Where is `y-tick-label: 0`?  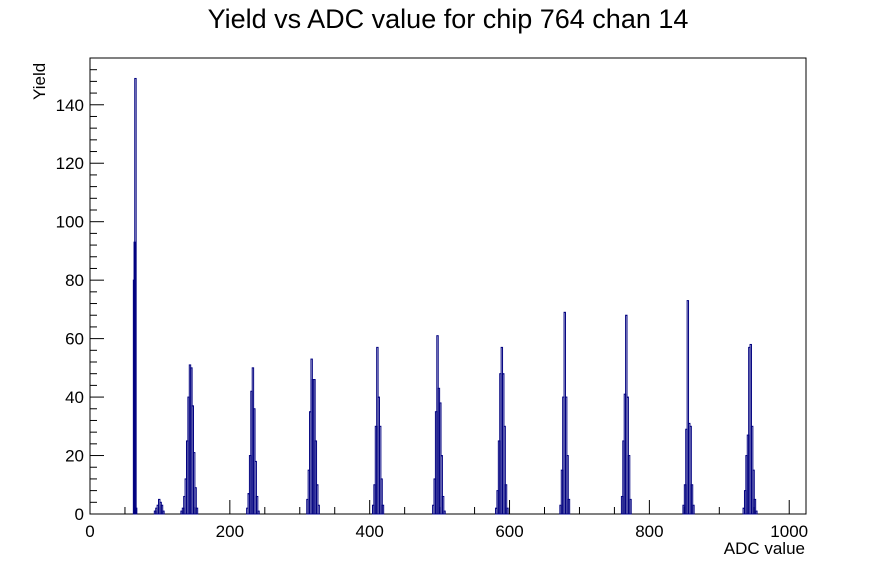
y-tick-label: 0 is located at coordinates (79, 514).